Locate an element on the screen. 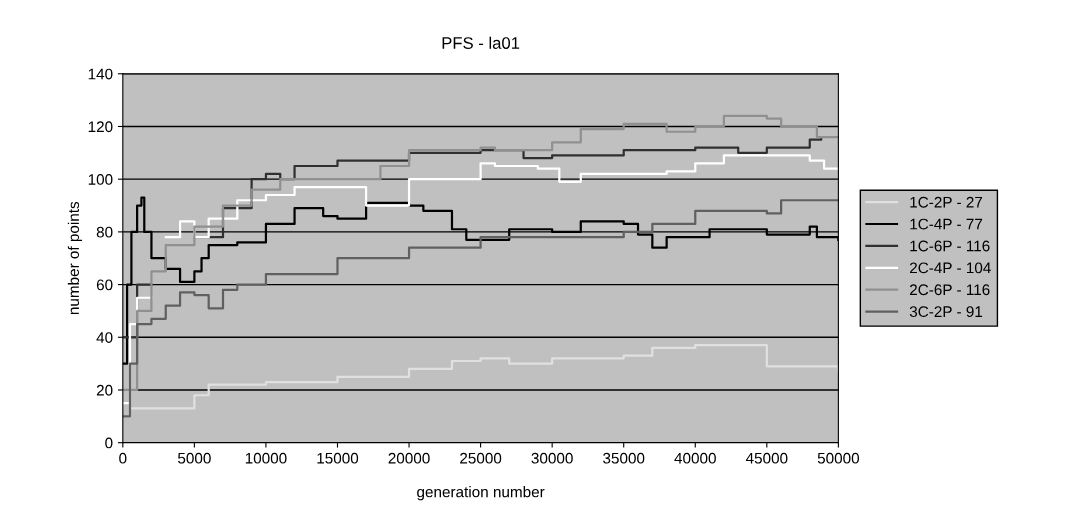  y-tick-label: 20 is located at coordinates (104, 390).